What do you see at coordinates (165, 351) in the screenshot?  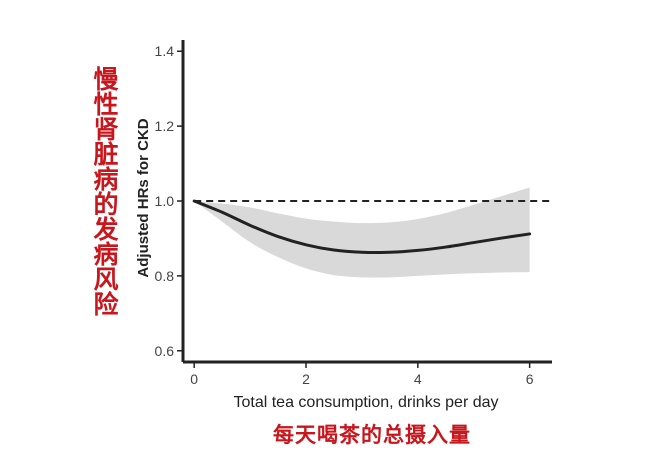 I see `y-tick-label: 0.6` at bounding box center [165, 351].